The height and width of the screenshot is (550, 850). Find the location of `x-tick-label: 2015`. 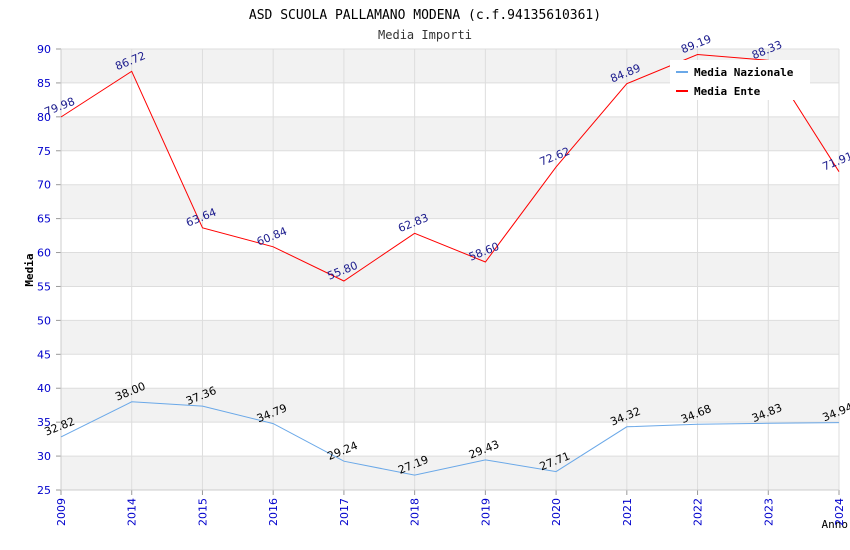

x-tick-label: 2015 is located at coordinates (202, 512).